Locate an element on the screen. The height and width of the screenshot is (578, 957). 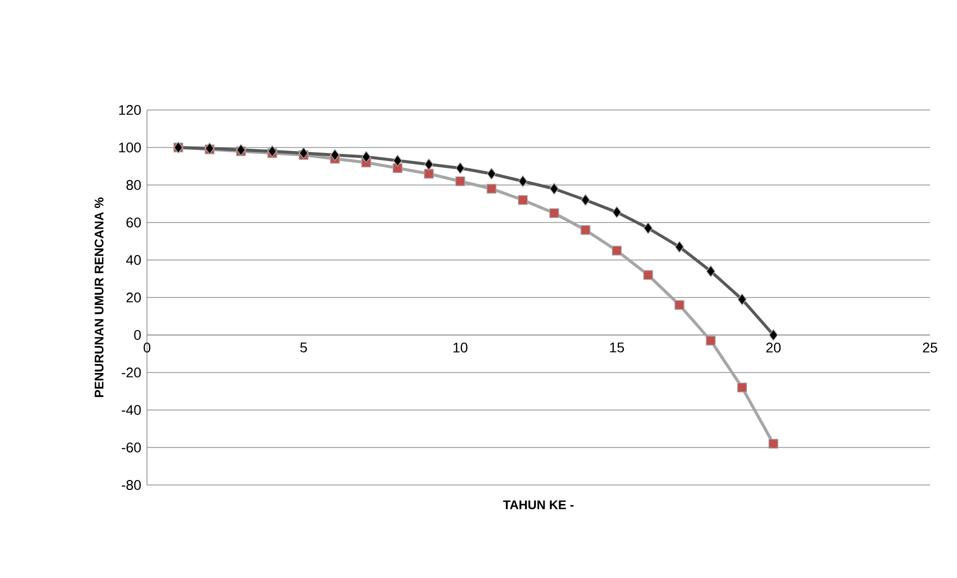
y-tick-label: 100 is located at coordinates (130, 147).